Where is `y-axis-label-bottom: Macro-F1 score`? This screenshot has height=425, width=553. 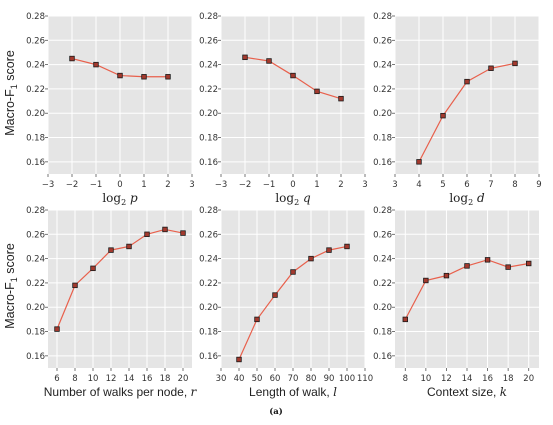
y-axis-label-bottom: Macro-F1 score is located at coordinates (11, 286).